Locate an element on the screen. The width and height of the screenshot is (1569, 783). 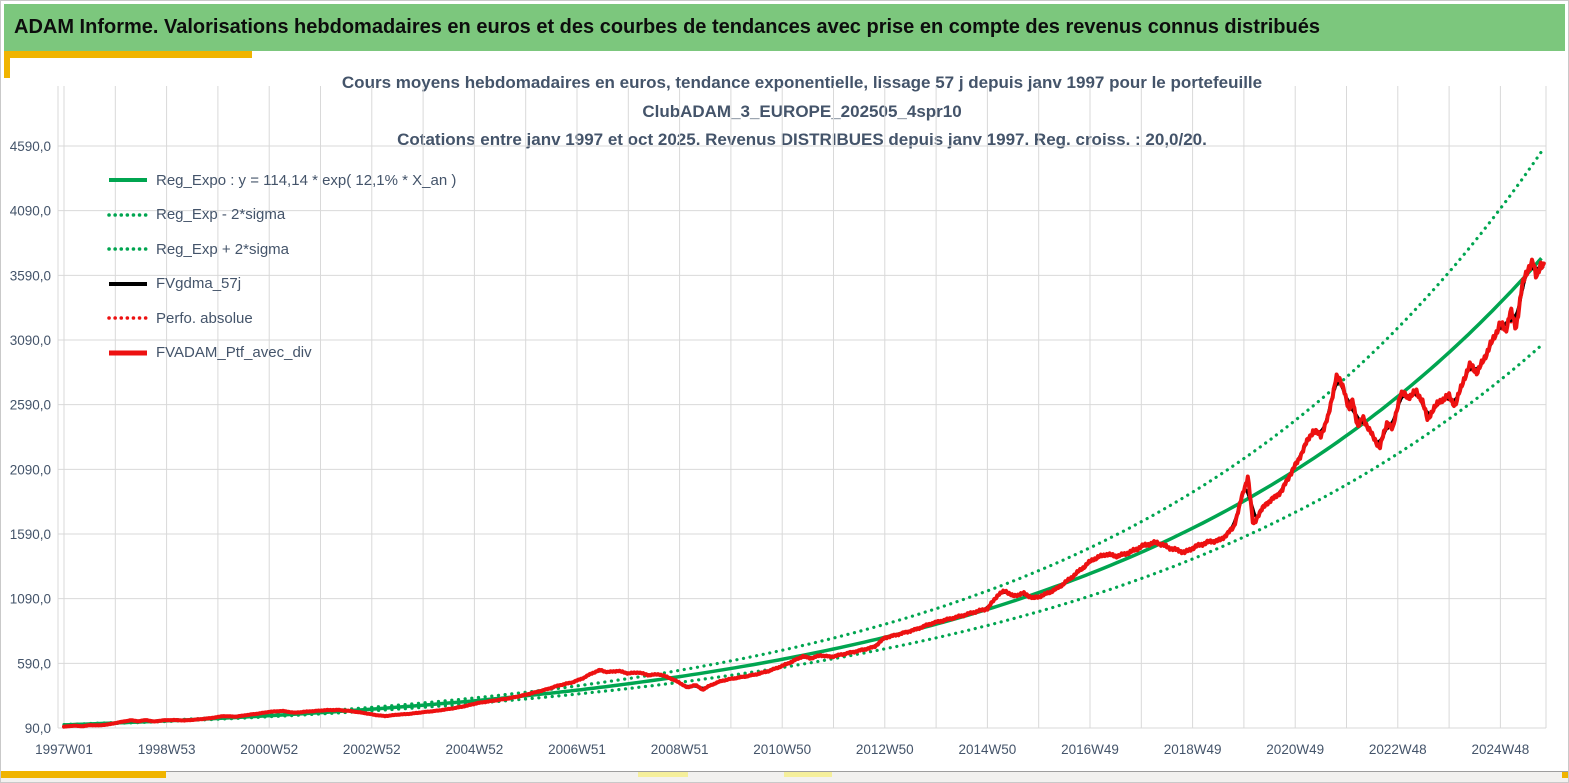
y-tick-label: 590,0 is located at coordinates (34, 663).